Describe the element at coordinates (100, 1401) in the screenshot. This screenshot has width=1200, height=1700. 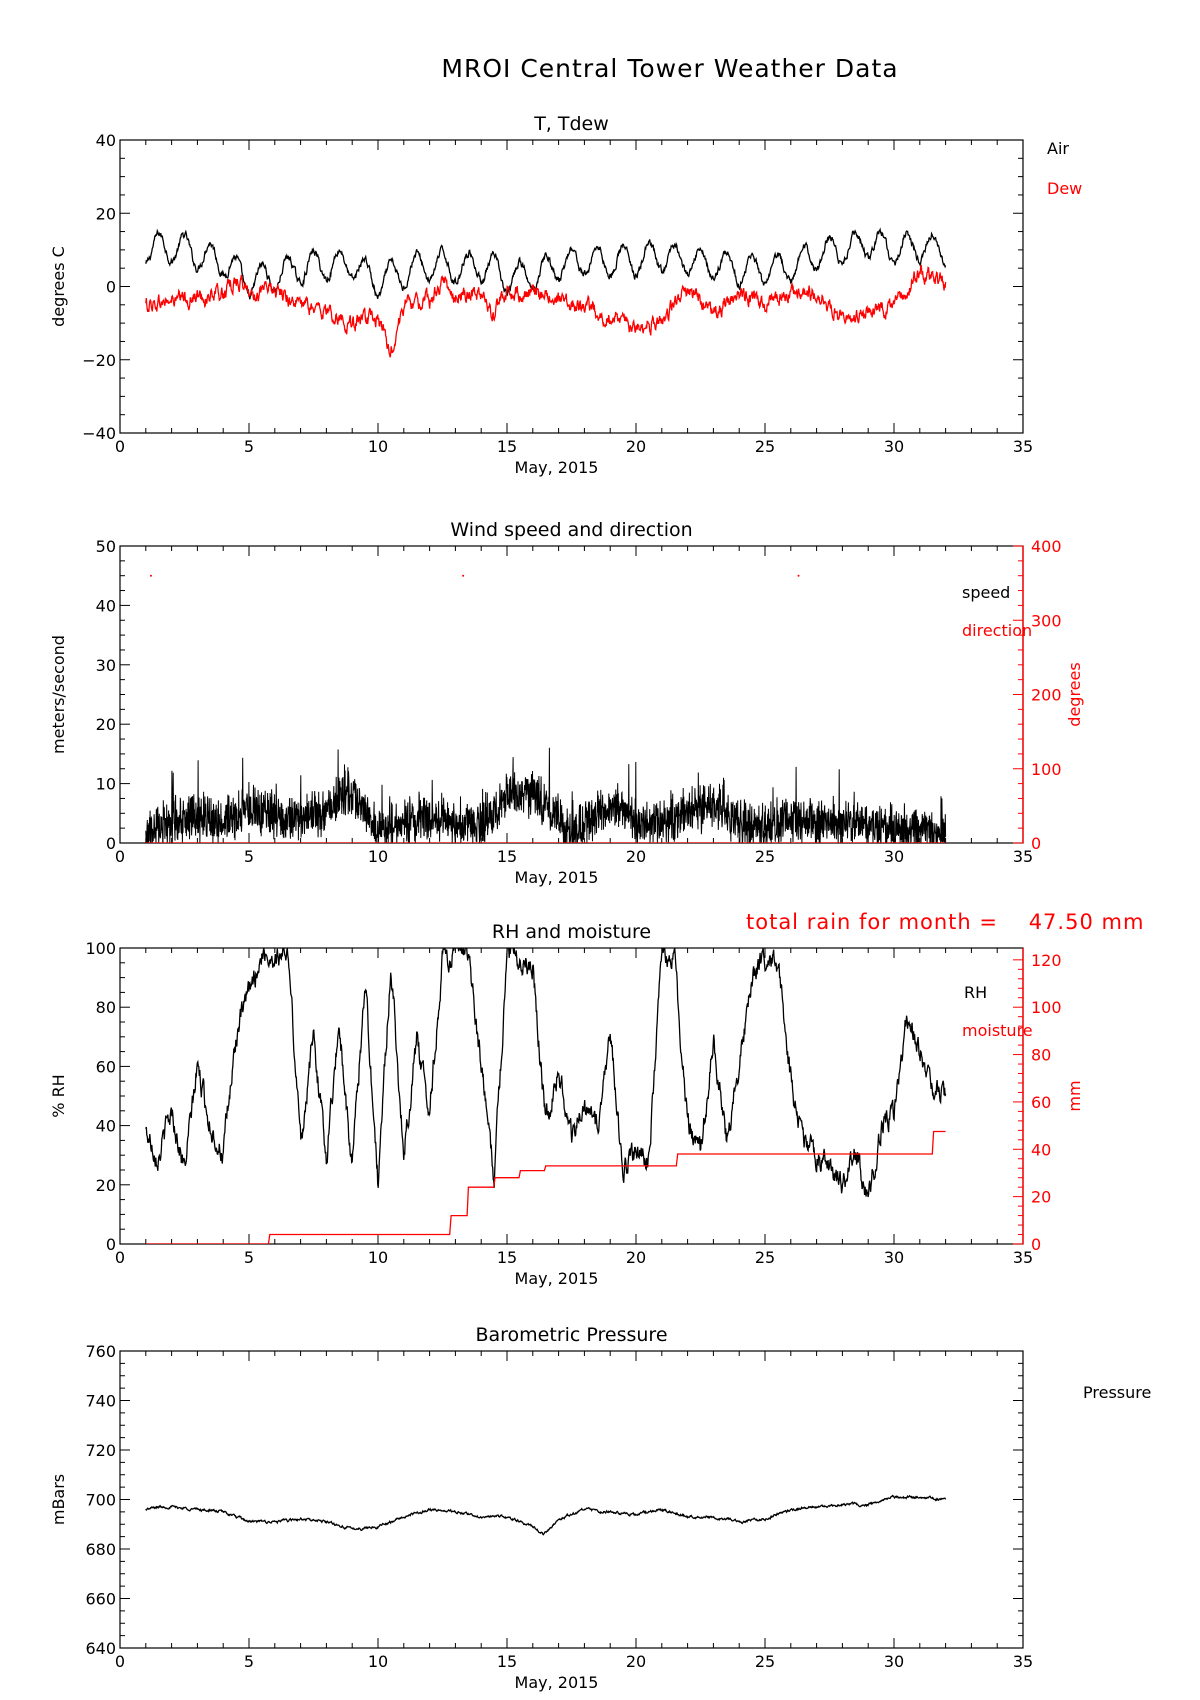
I see `y-tick-label: 740` at that location.